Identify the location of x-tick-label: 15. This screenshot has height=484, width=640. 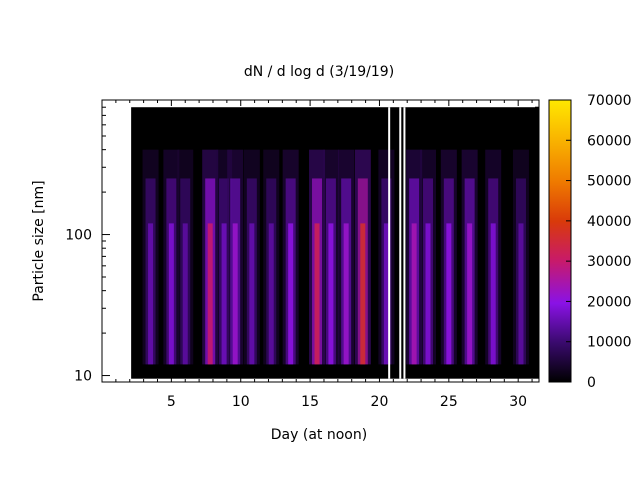
(310, 402).